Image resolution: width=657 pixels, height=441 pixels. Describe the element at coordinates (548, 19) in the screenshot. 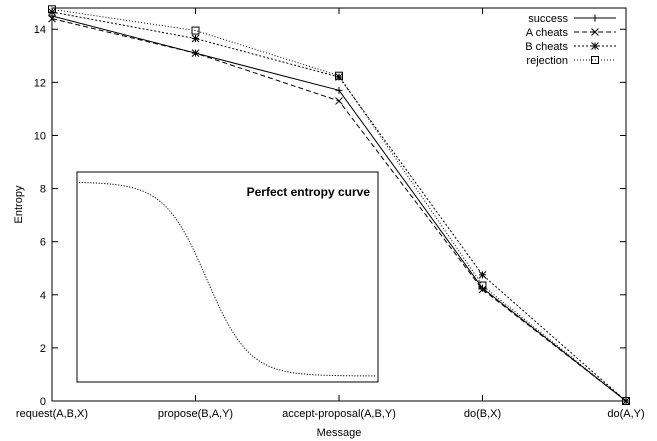

I see `legend-label: success` at that location.